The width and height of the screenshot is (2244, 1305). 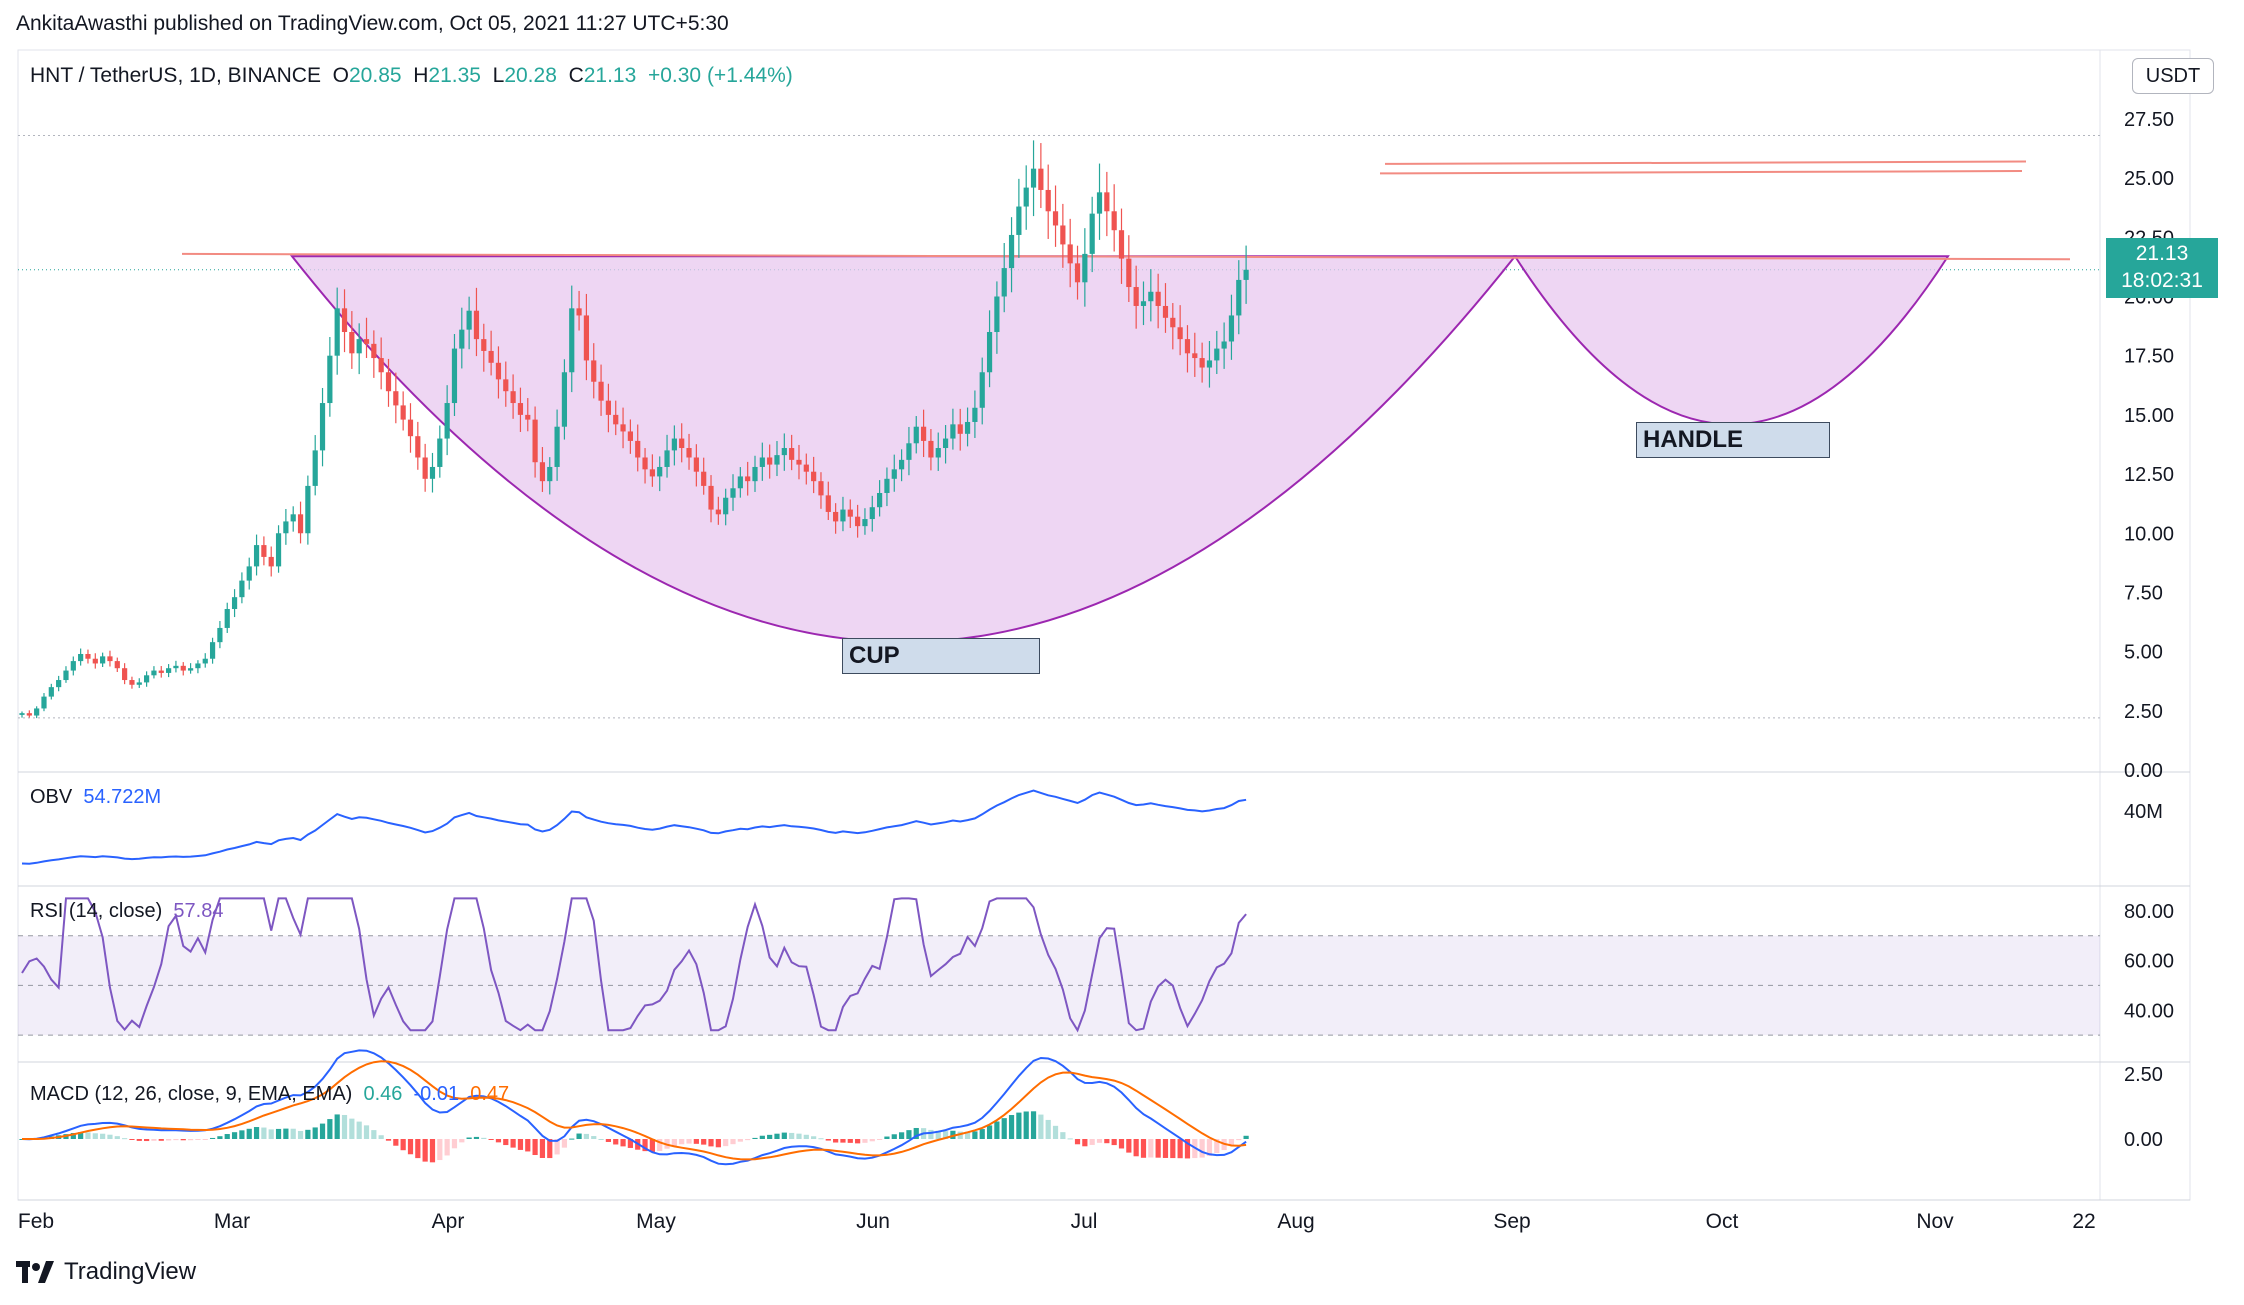 I want to click on tradingview-logo: TradingView, so click(x=106, y=1272).